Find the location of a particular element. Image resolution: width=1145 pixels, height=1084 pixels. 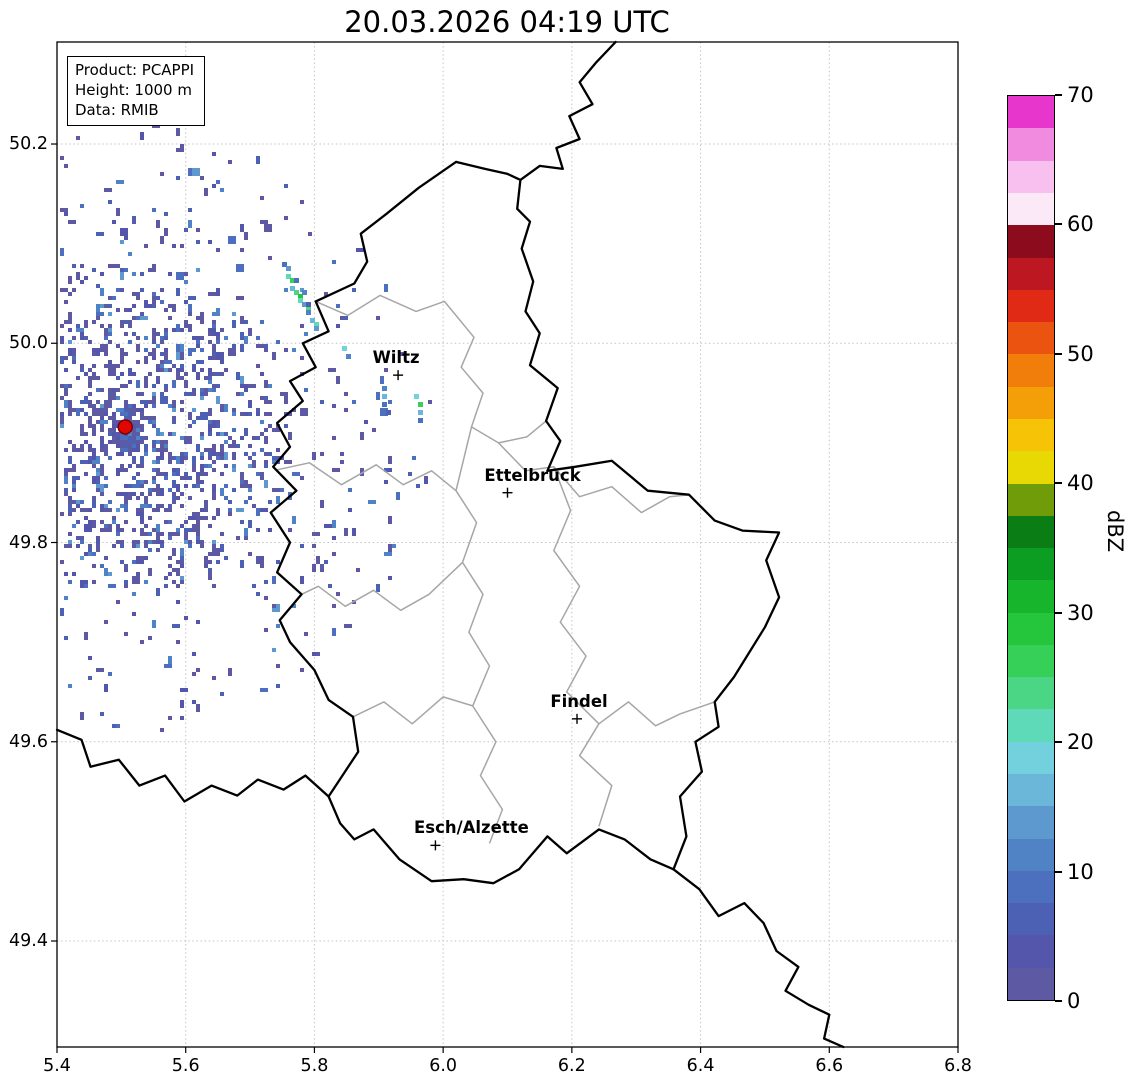

colorbar-tick-label: 20 is located at coordinates (1080, 742).